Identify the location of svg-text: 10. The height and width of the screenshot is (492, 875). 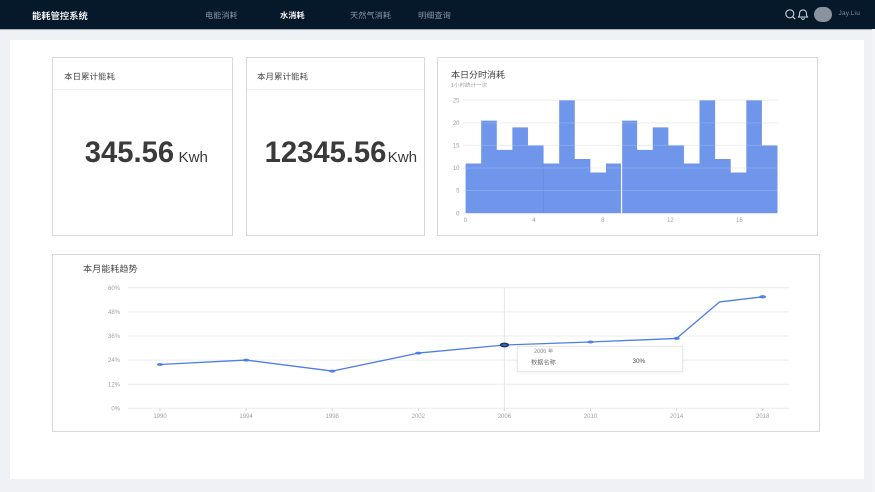
(456, 169).